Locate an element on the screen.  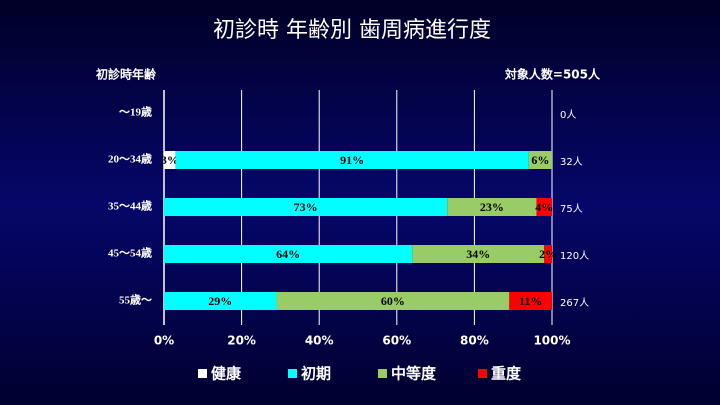
count-label: 0人 is located at coordinates (568, 115).